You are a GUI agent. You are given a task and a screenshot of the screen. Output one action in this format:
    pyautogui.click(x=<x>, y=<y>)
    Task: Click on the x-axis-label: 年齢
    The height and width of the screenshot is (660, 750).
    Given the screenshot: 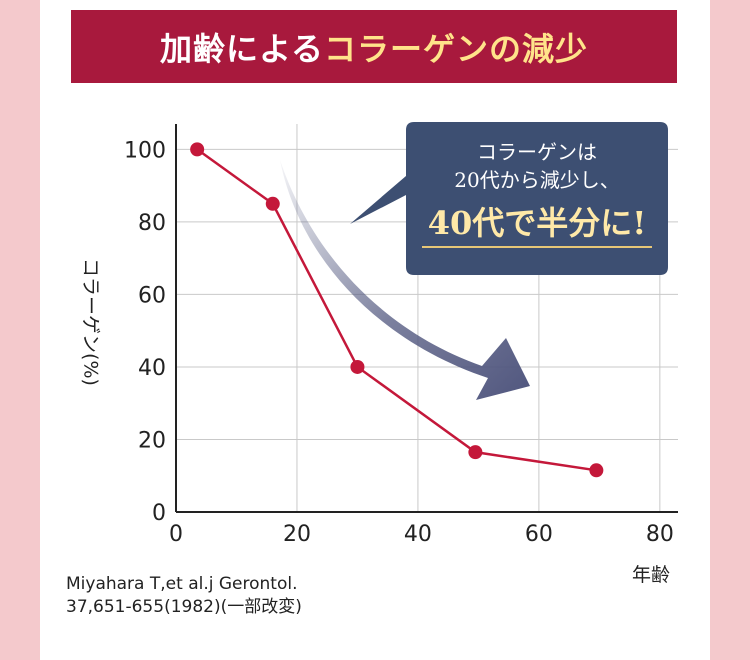 What is the action you would take?
    pyautogui.click(x=651, y=575)
    